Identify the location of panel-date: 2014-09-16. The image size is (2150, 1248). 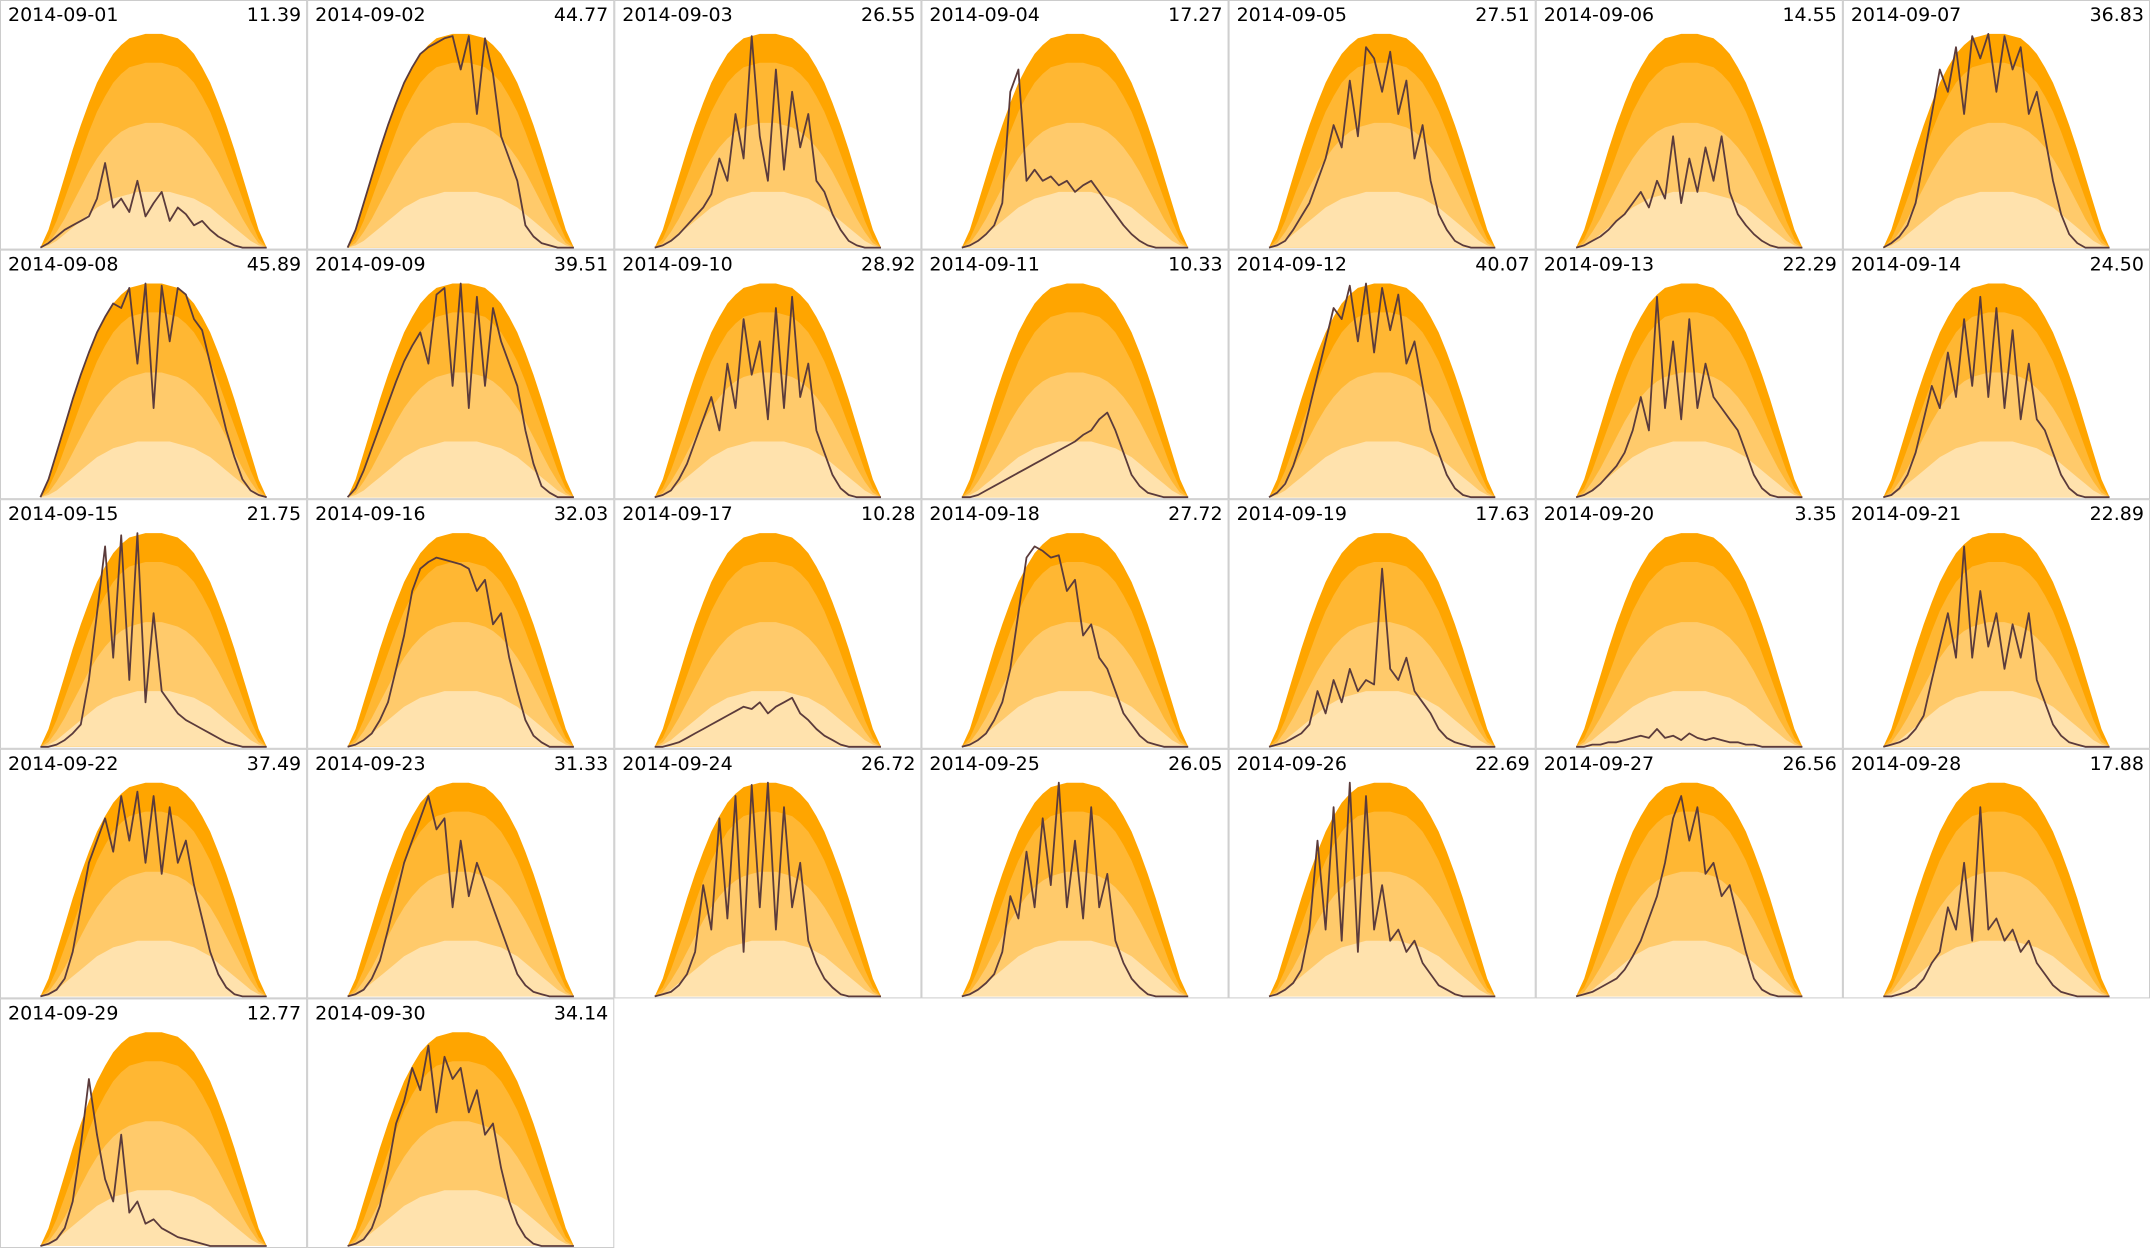
(370, 514).